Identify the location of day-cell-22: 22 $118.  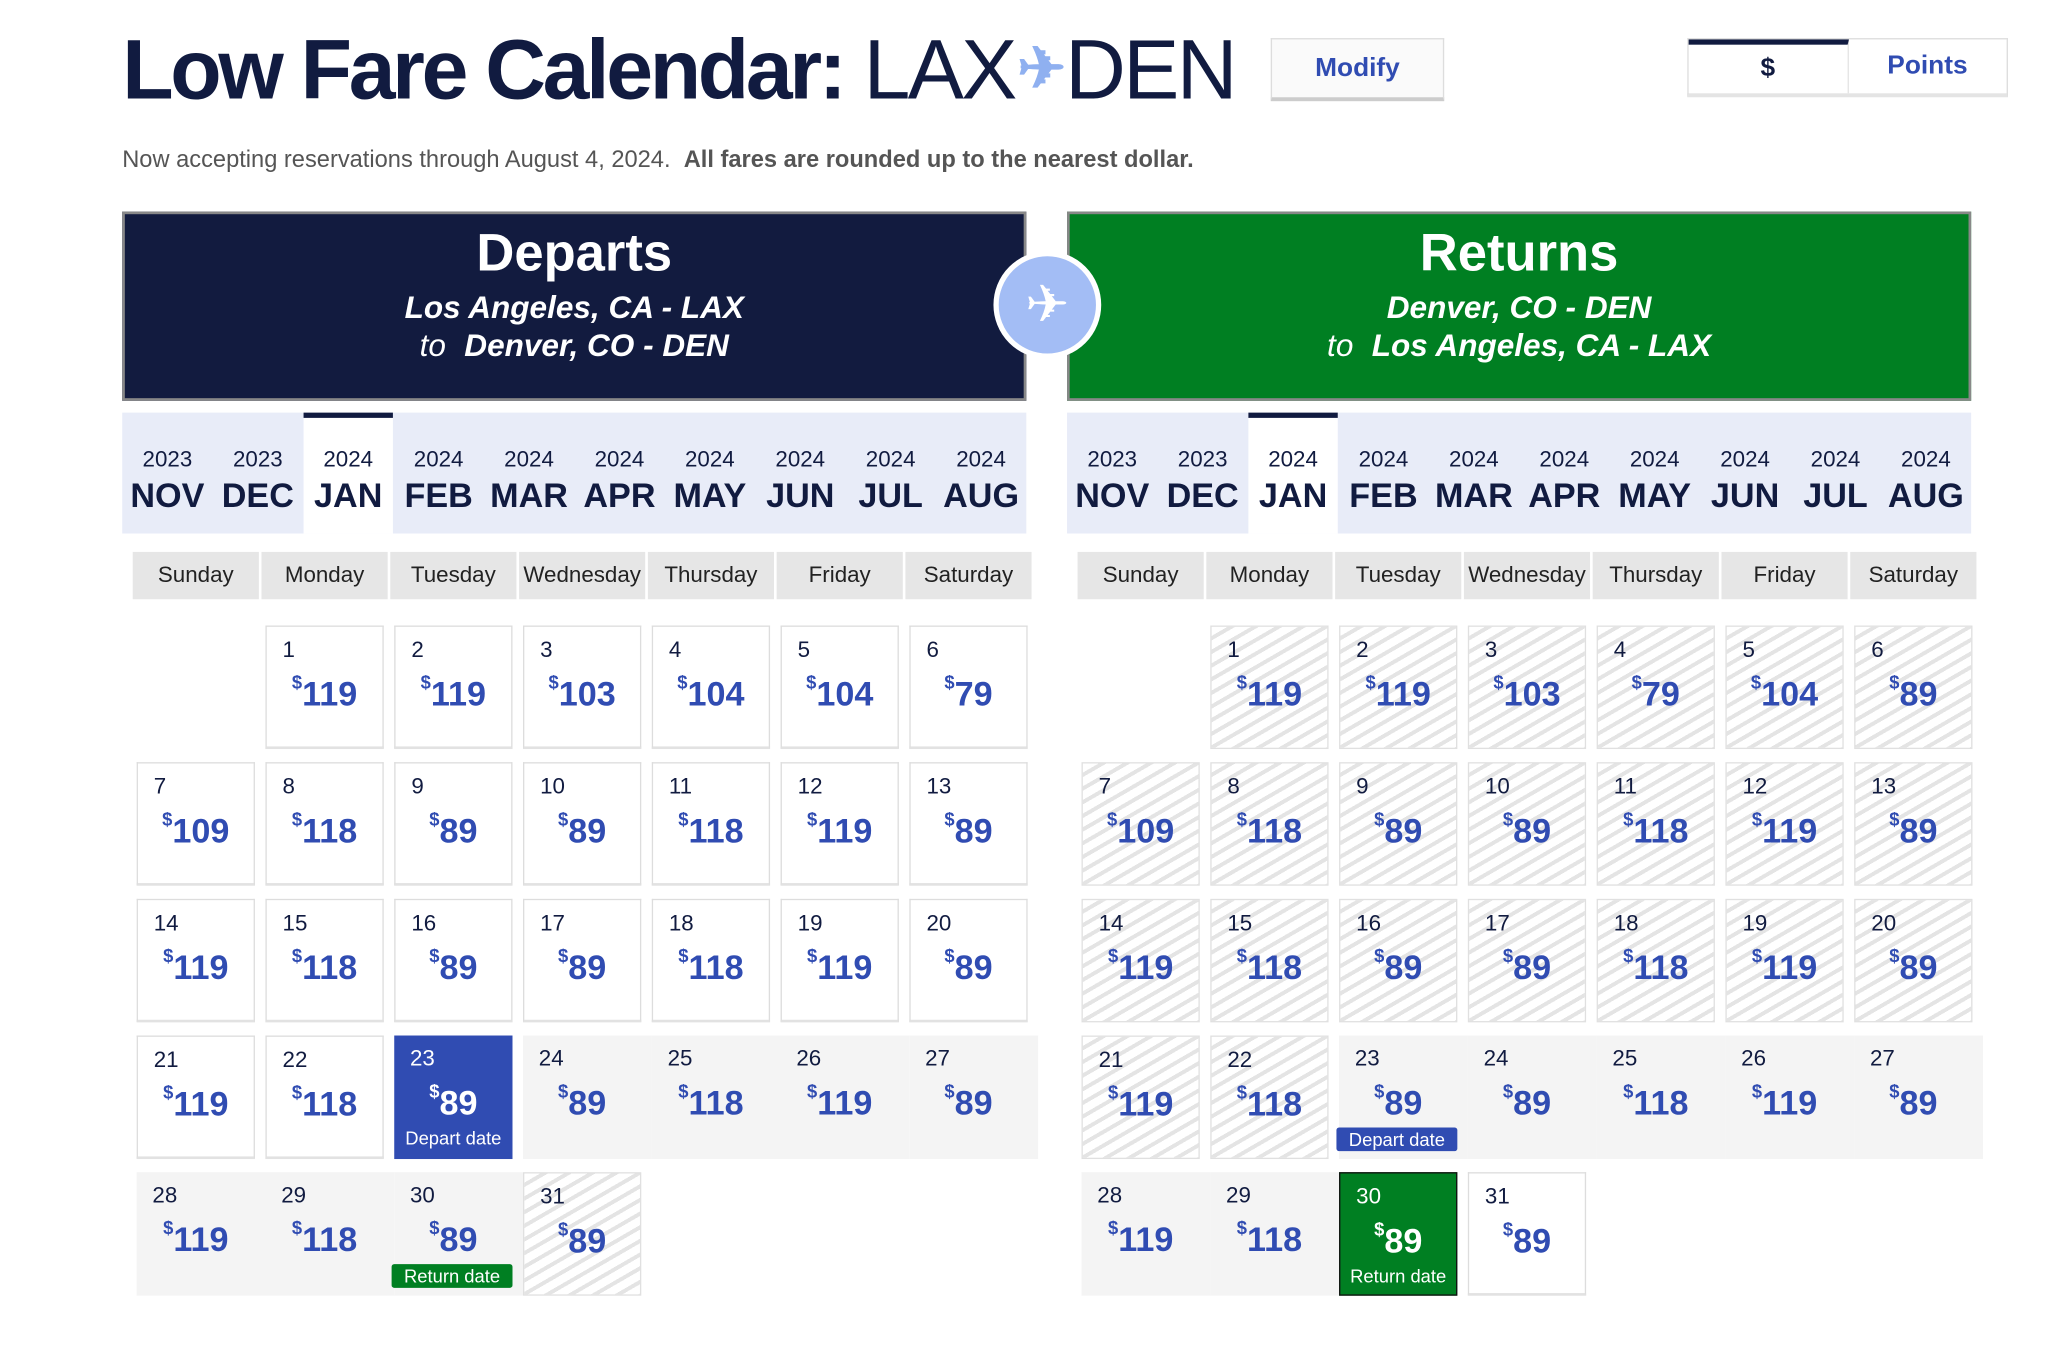
(324, 1097).